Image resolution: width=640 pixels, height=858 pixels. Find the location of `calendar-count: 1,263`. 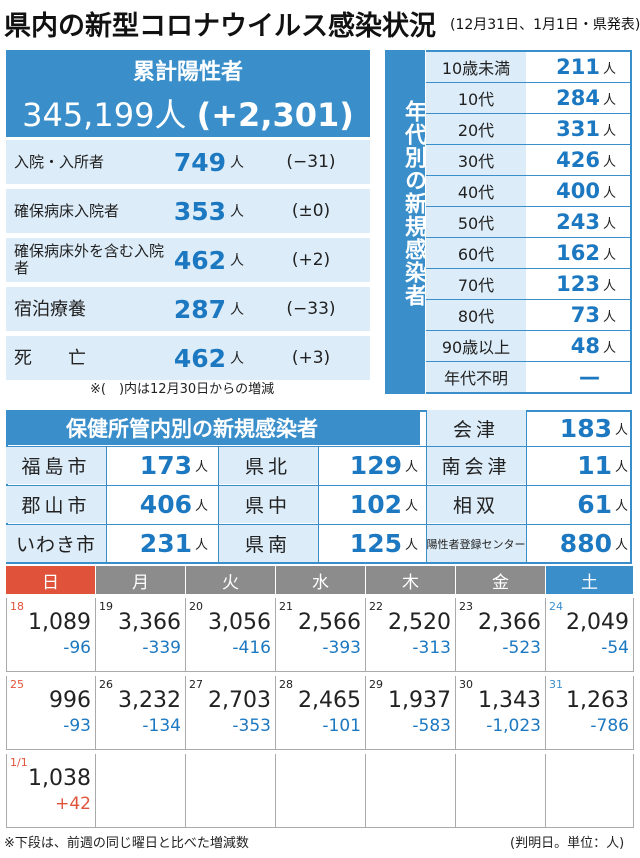

calendar-count: 1,263 is located at coordinates (597, 700).